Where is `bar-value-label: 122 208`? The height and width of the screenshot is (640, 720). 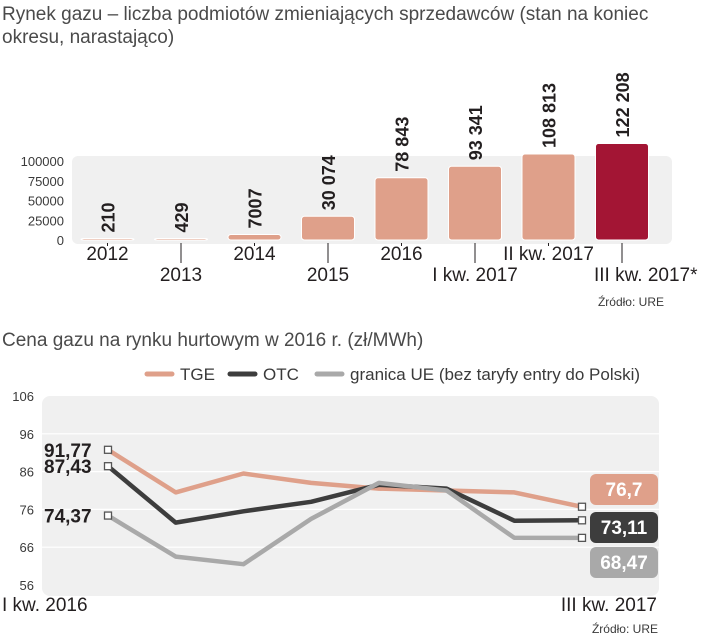 bar-value-label: 122 208 is located at coordinates (623, 104).